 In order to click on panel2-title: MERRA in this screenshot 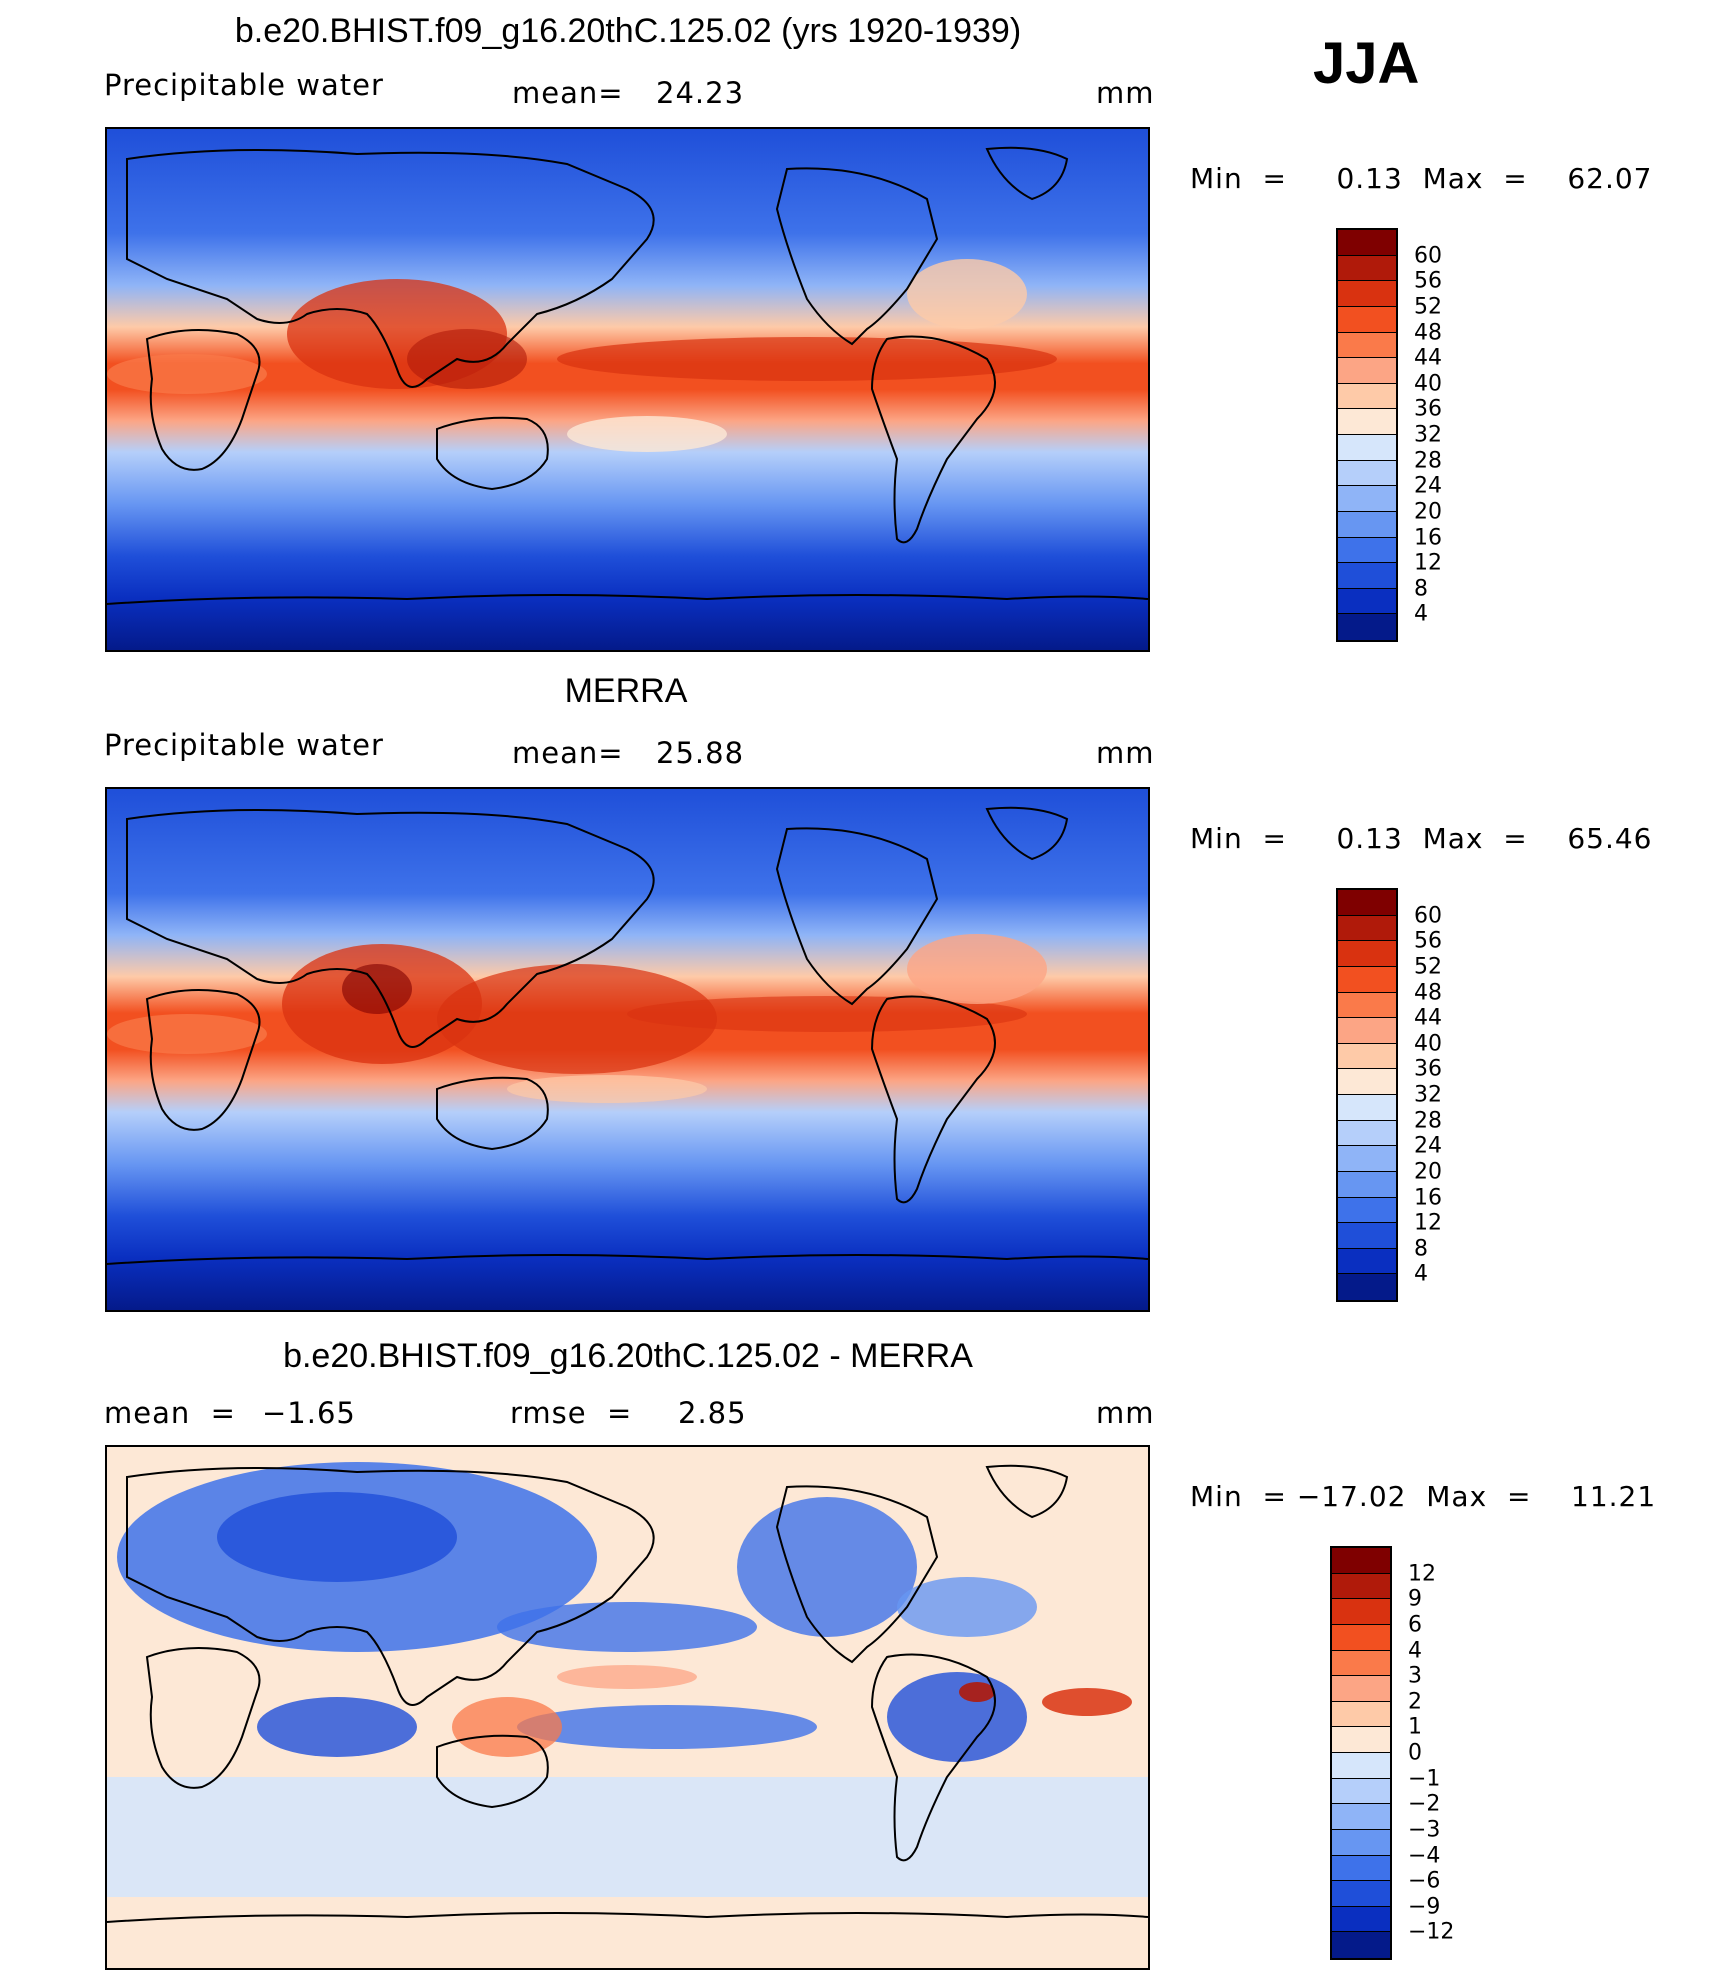, I will do `click(626, 691)`.